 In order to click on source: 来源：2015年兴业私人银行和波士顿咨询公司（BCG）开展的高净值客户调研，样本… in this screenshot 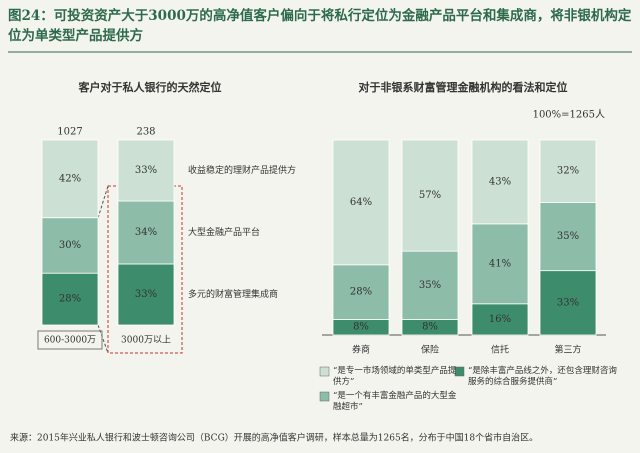, I will do `click(274, 438)`.